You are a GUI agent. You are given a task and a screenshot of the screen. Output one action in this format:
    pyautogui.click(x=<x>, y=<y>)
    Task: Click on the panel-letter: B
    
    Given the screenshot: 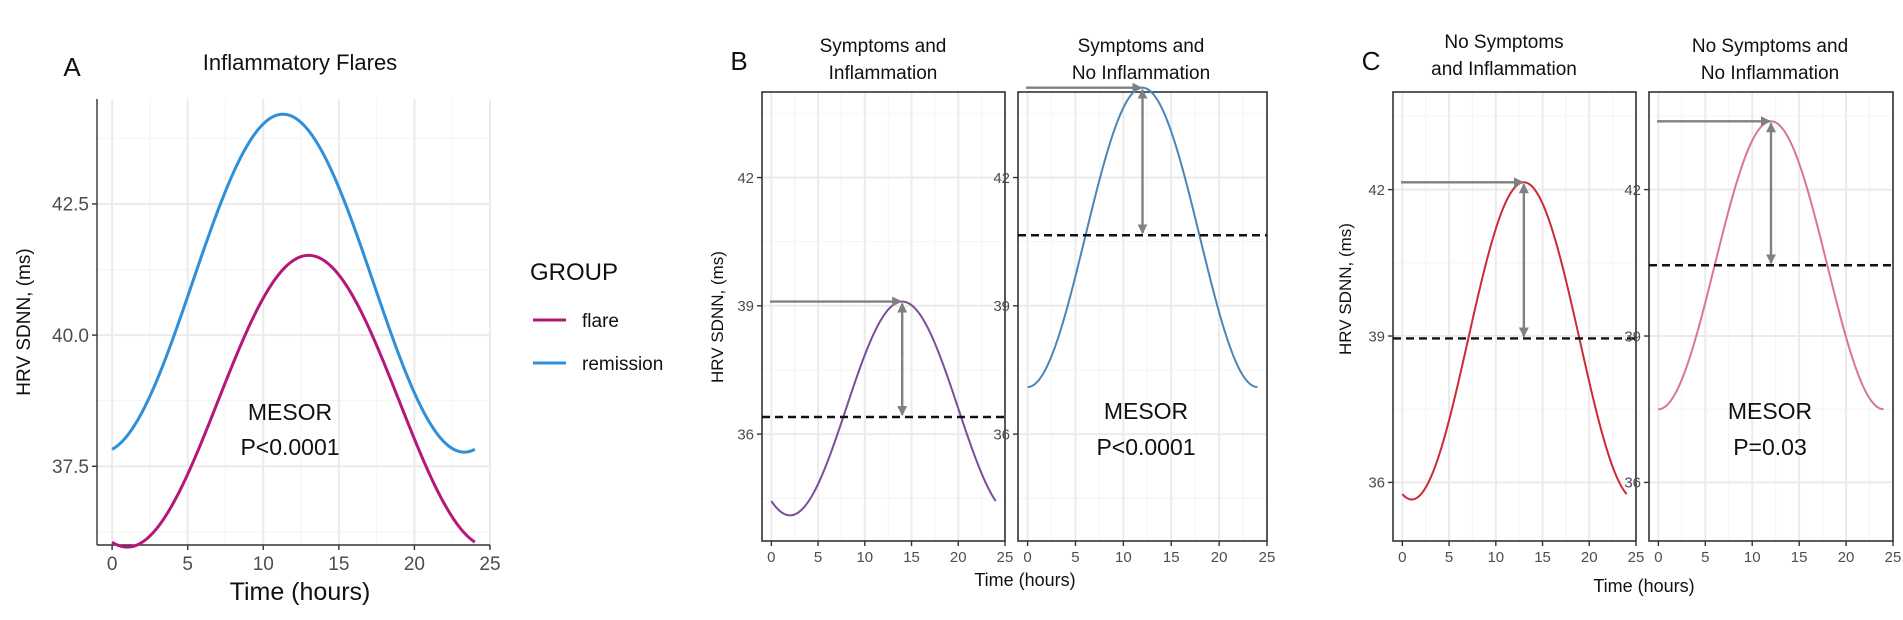 What is the action you would take?
    pyautogui.click(x=738, y=61)
    